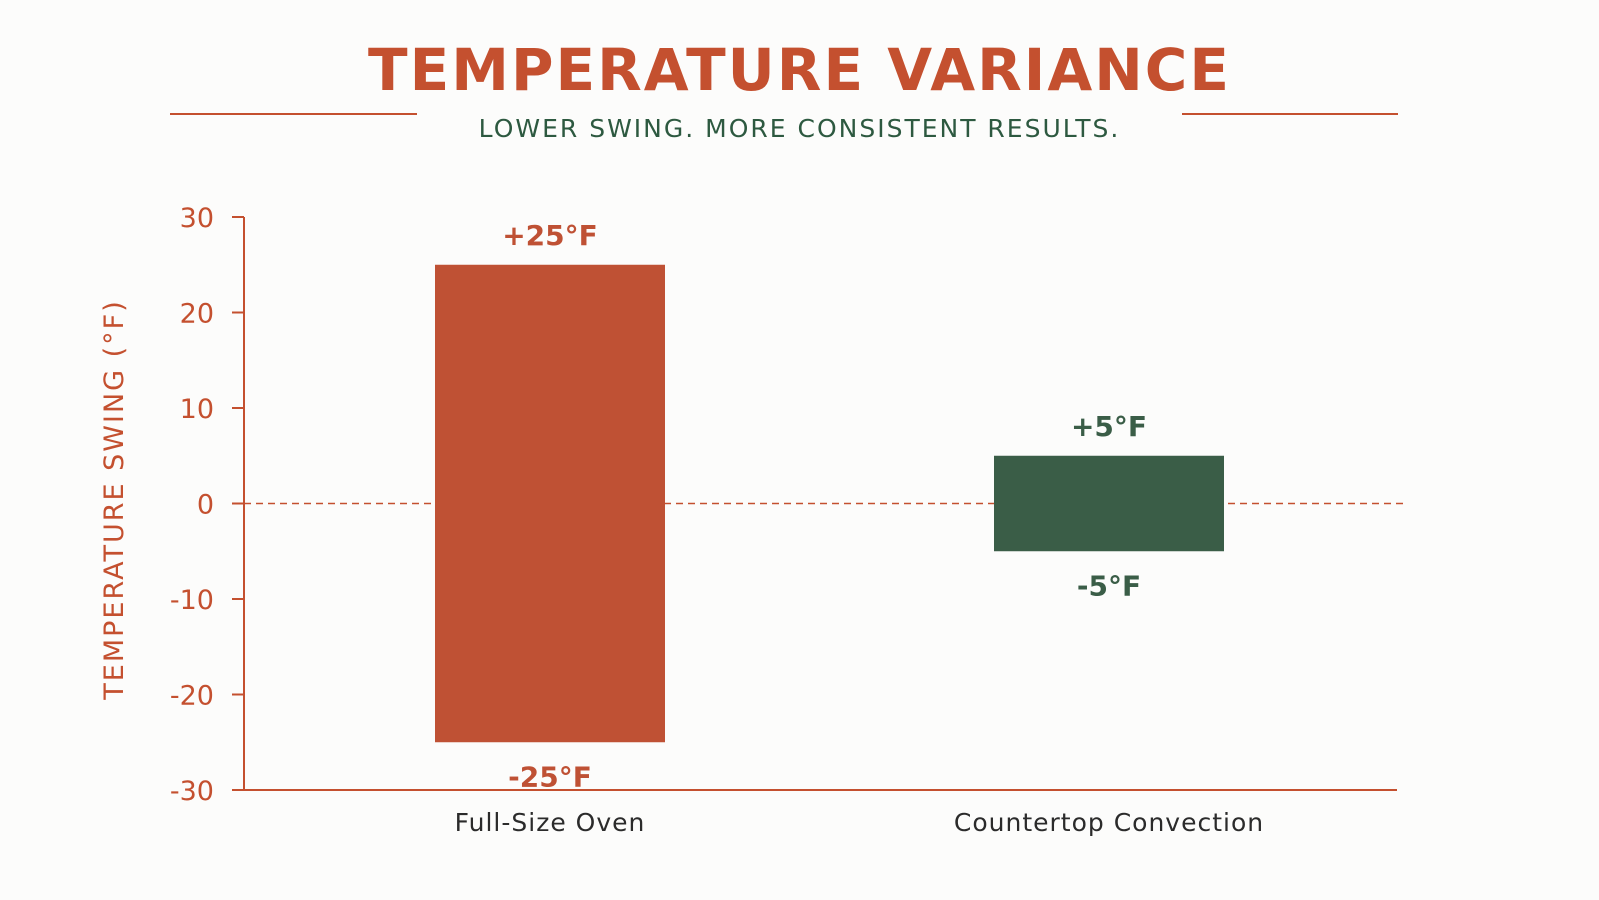 The image size is (1599, 900). What do you see at coordinates (1109, 822) in the screenshot?
I see `x-tick-label: Countertop Convection` at bounding box center [1109, 822].